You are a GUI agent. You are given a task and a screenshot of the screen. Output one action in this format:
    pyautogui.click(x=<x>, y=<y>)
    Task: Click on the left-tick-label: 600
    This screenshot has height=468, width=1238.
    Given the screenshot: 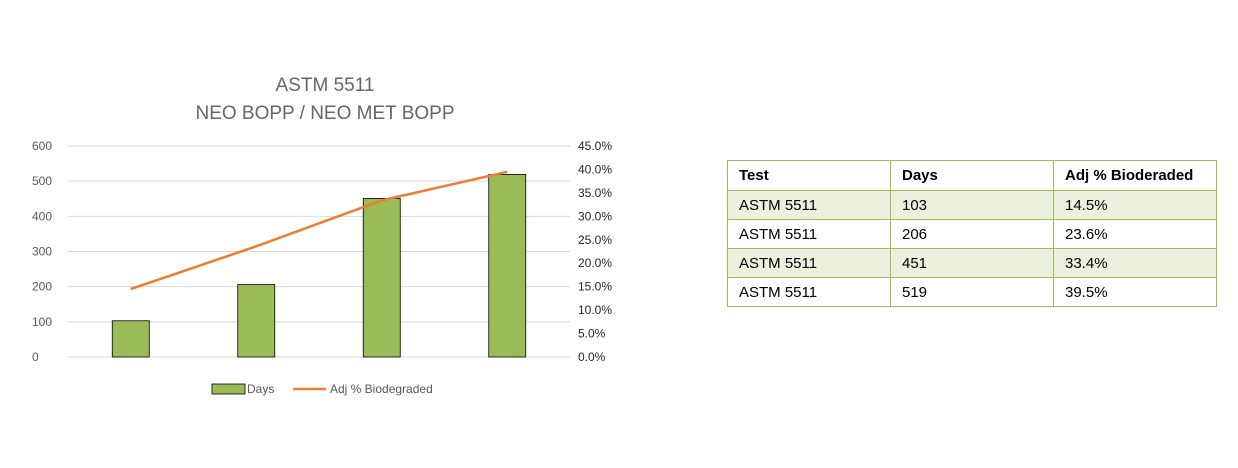 What is the action you would take?
    pyautogui.click(x=42, y=146)
    